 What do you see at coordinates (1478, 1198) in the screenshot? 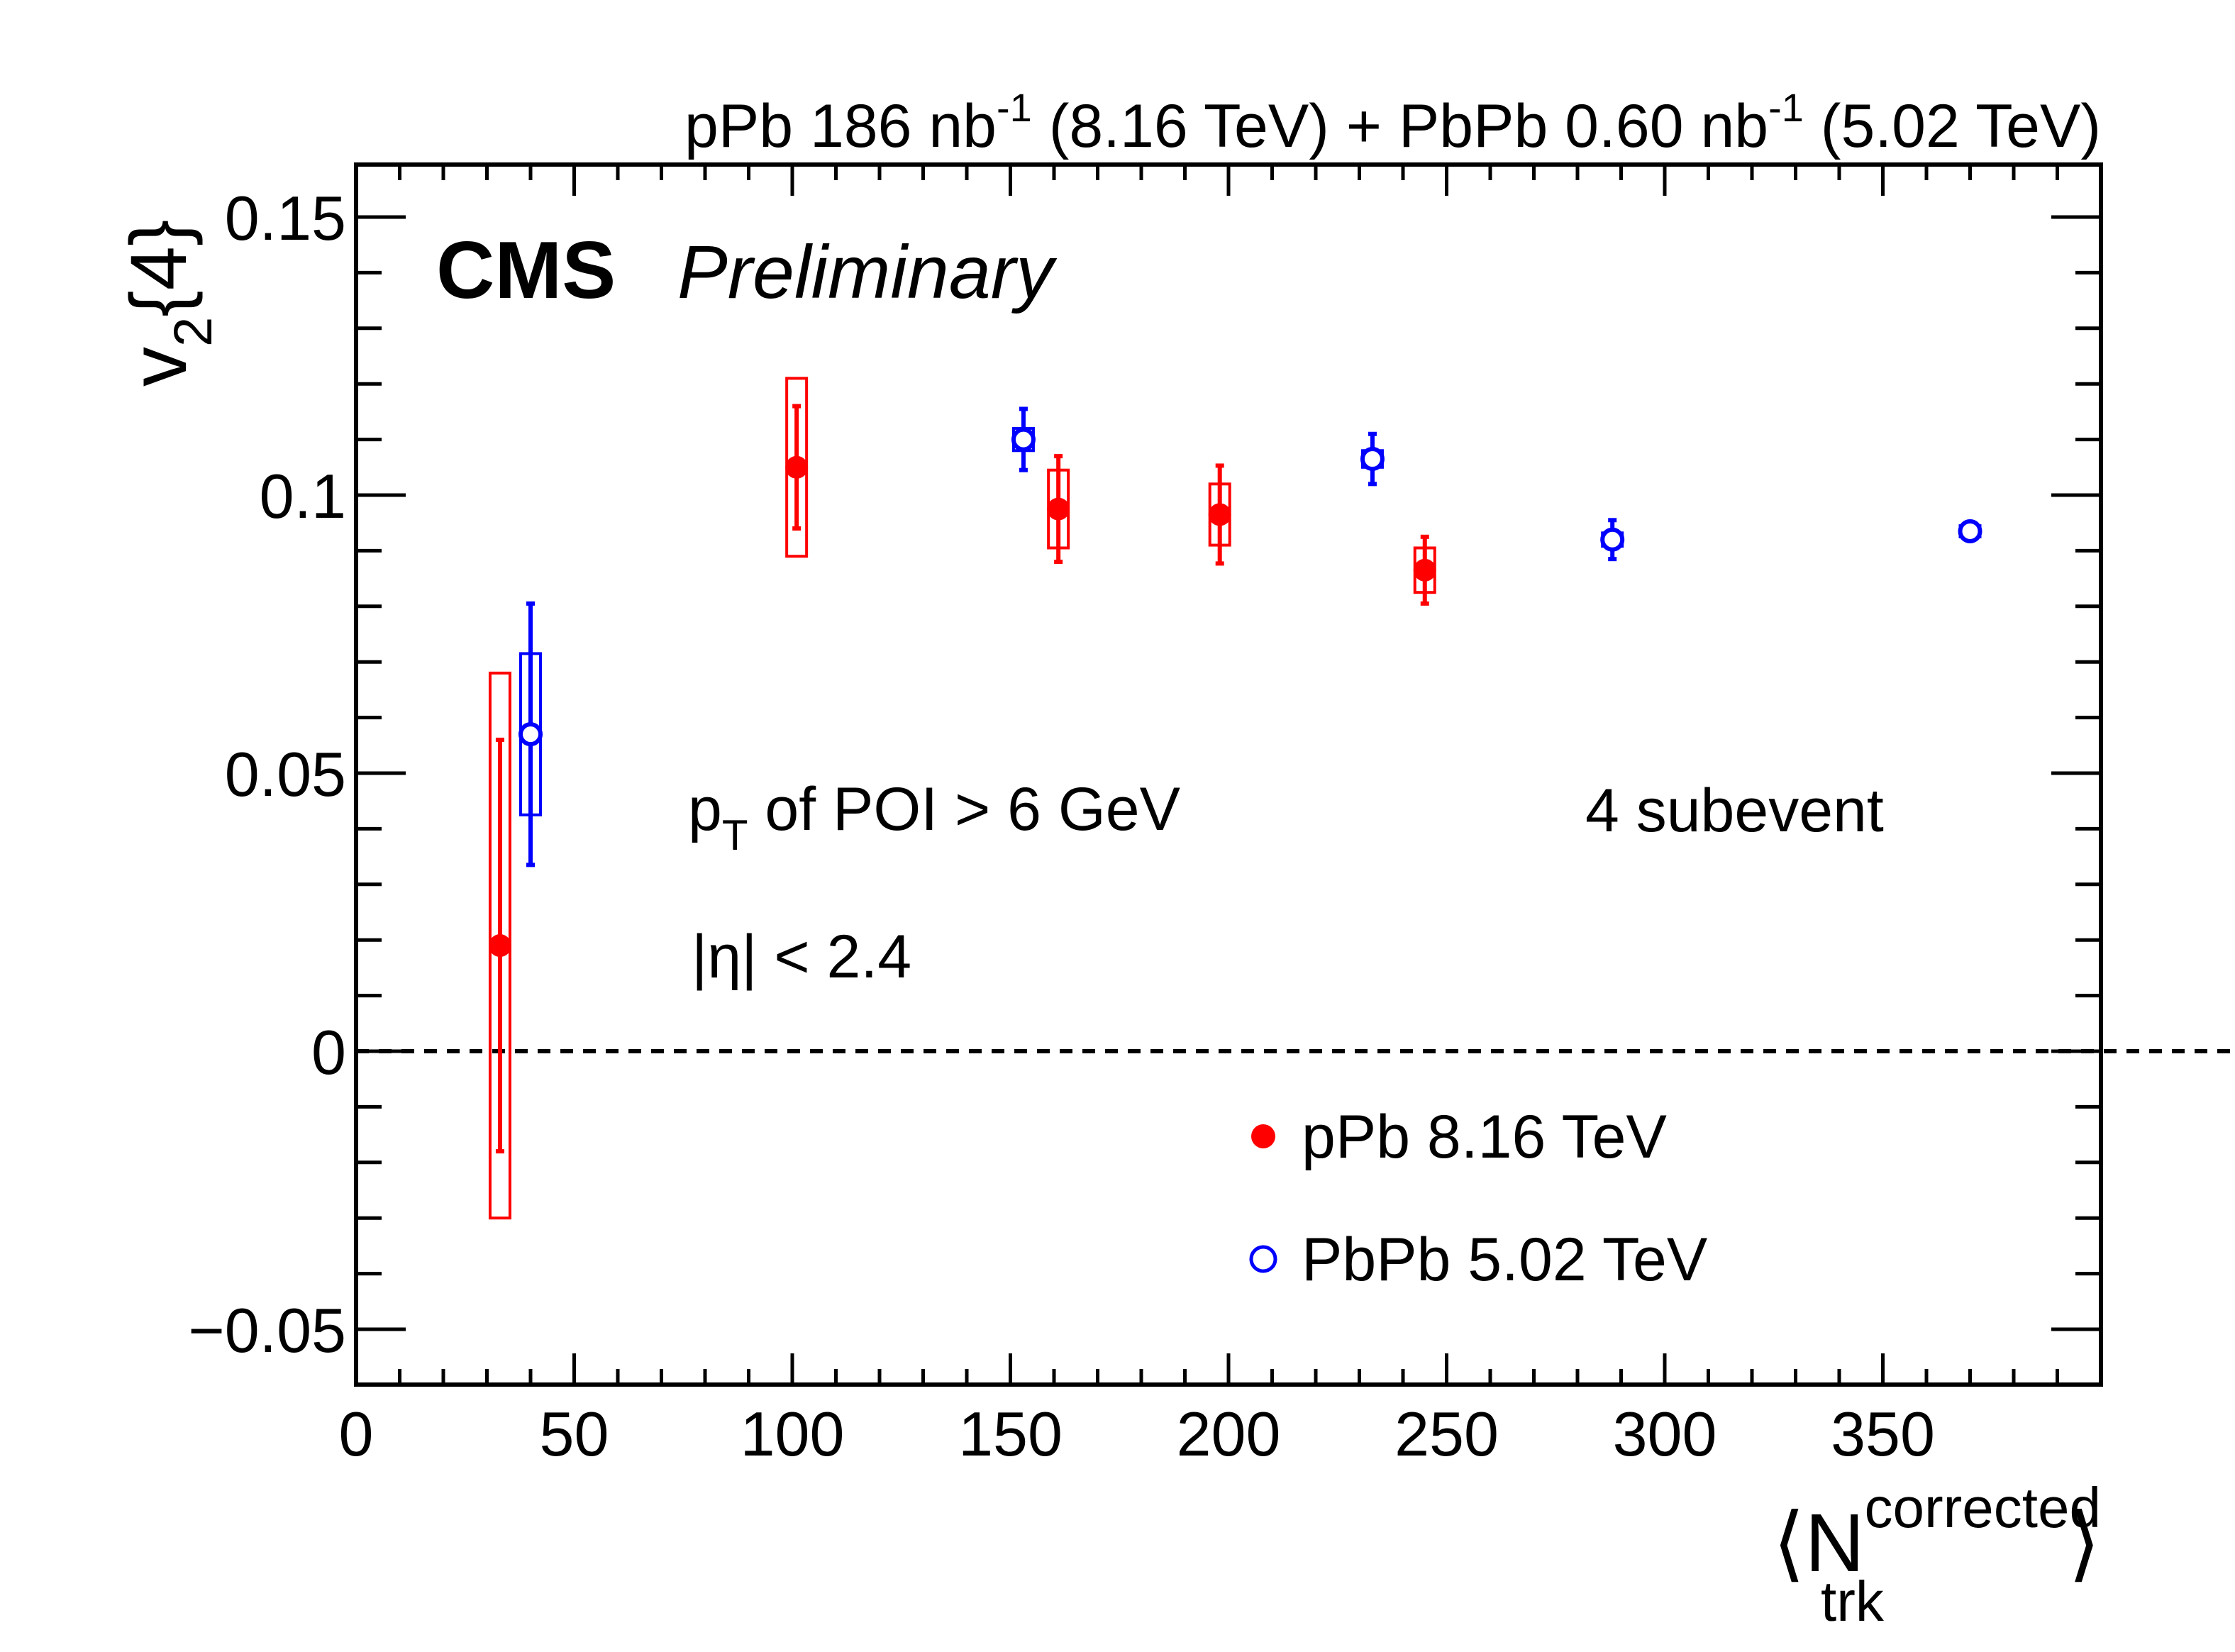
I see `legend: pPb 8.16 TeV PbPb 5.02 TeV` at bounding box center [1478, 1198].